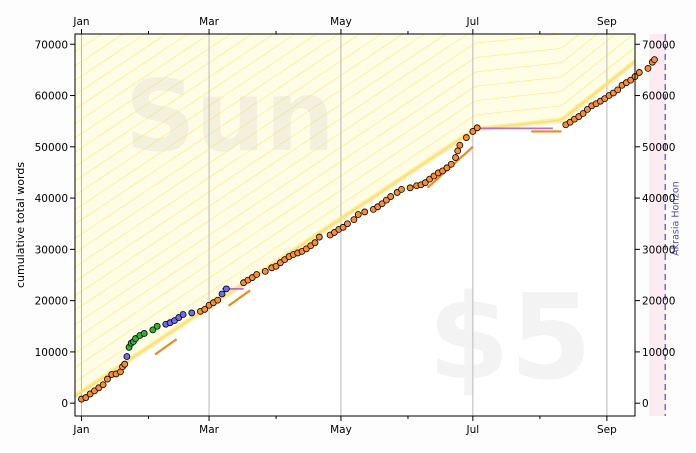 This screenshot has width=696, height=453. I want to click on y-tick-label-left: 20000, so click(51, 302).